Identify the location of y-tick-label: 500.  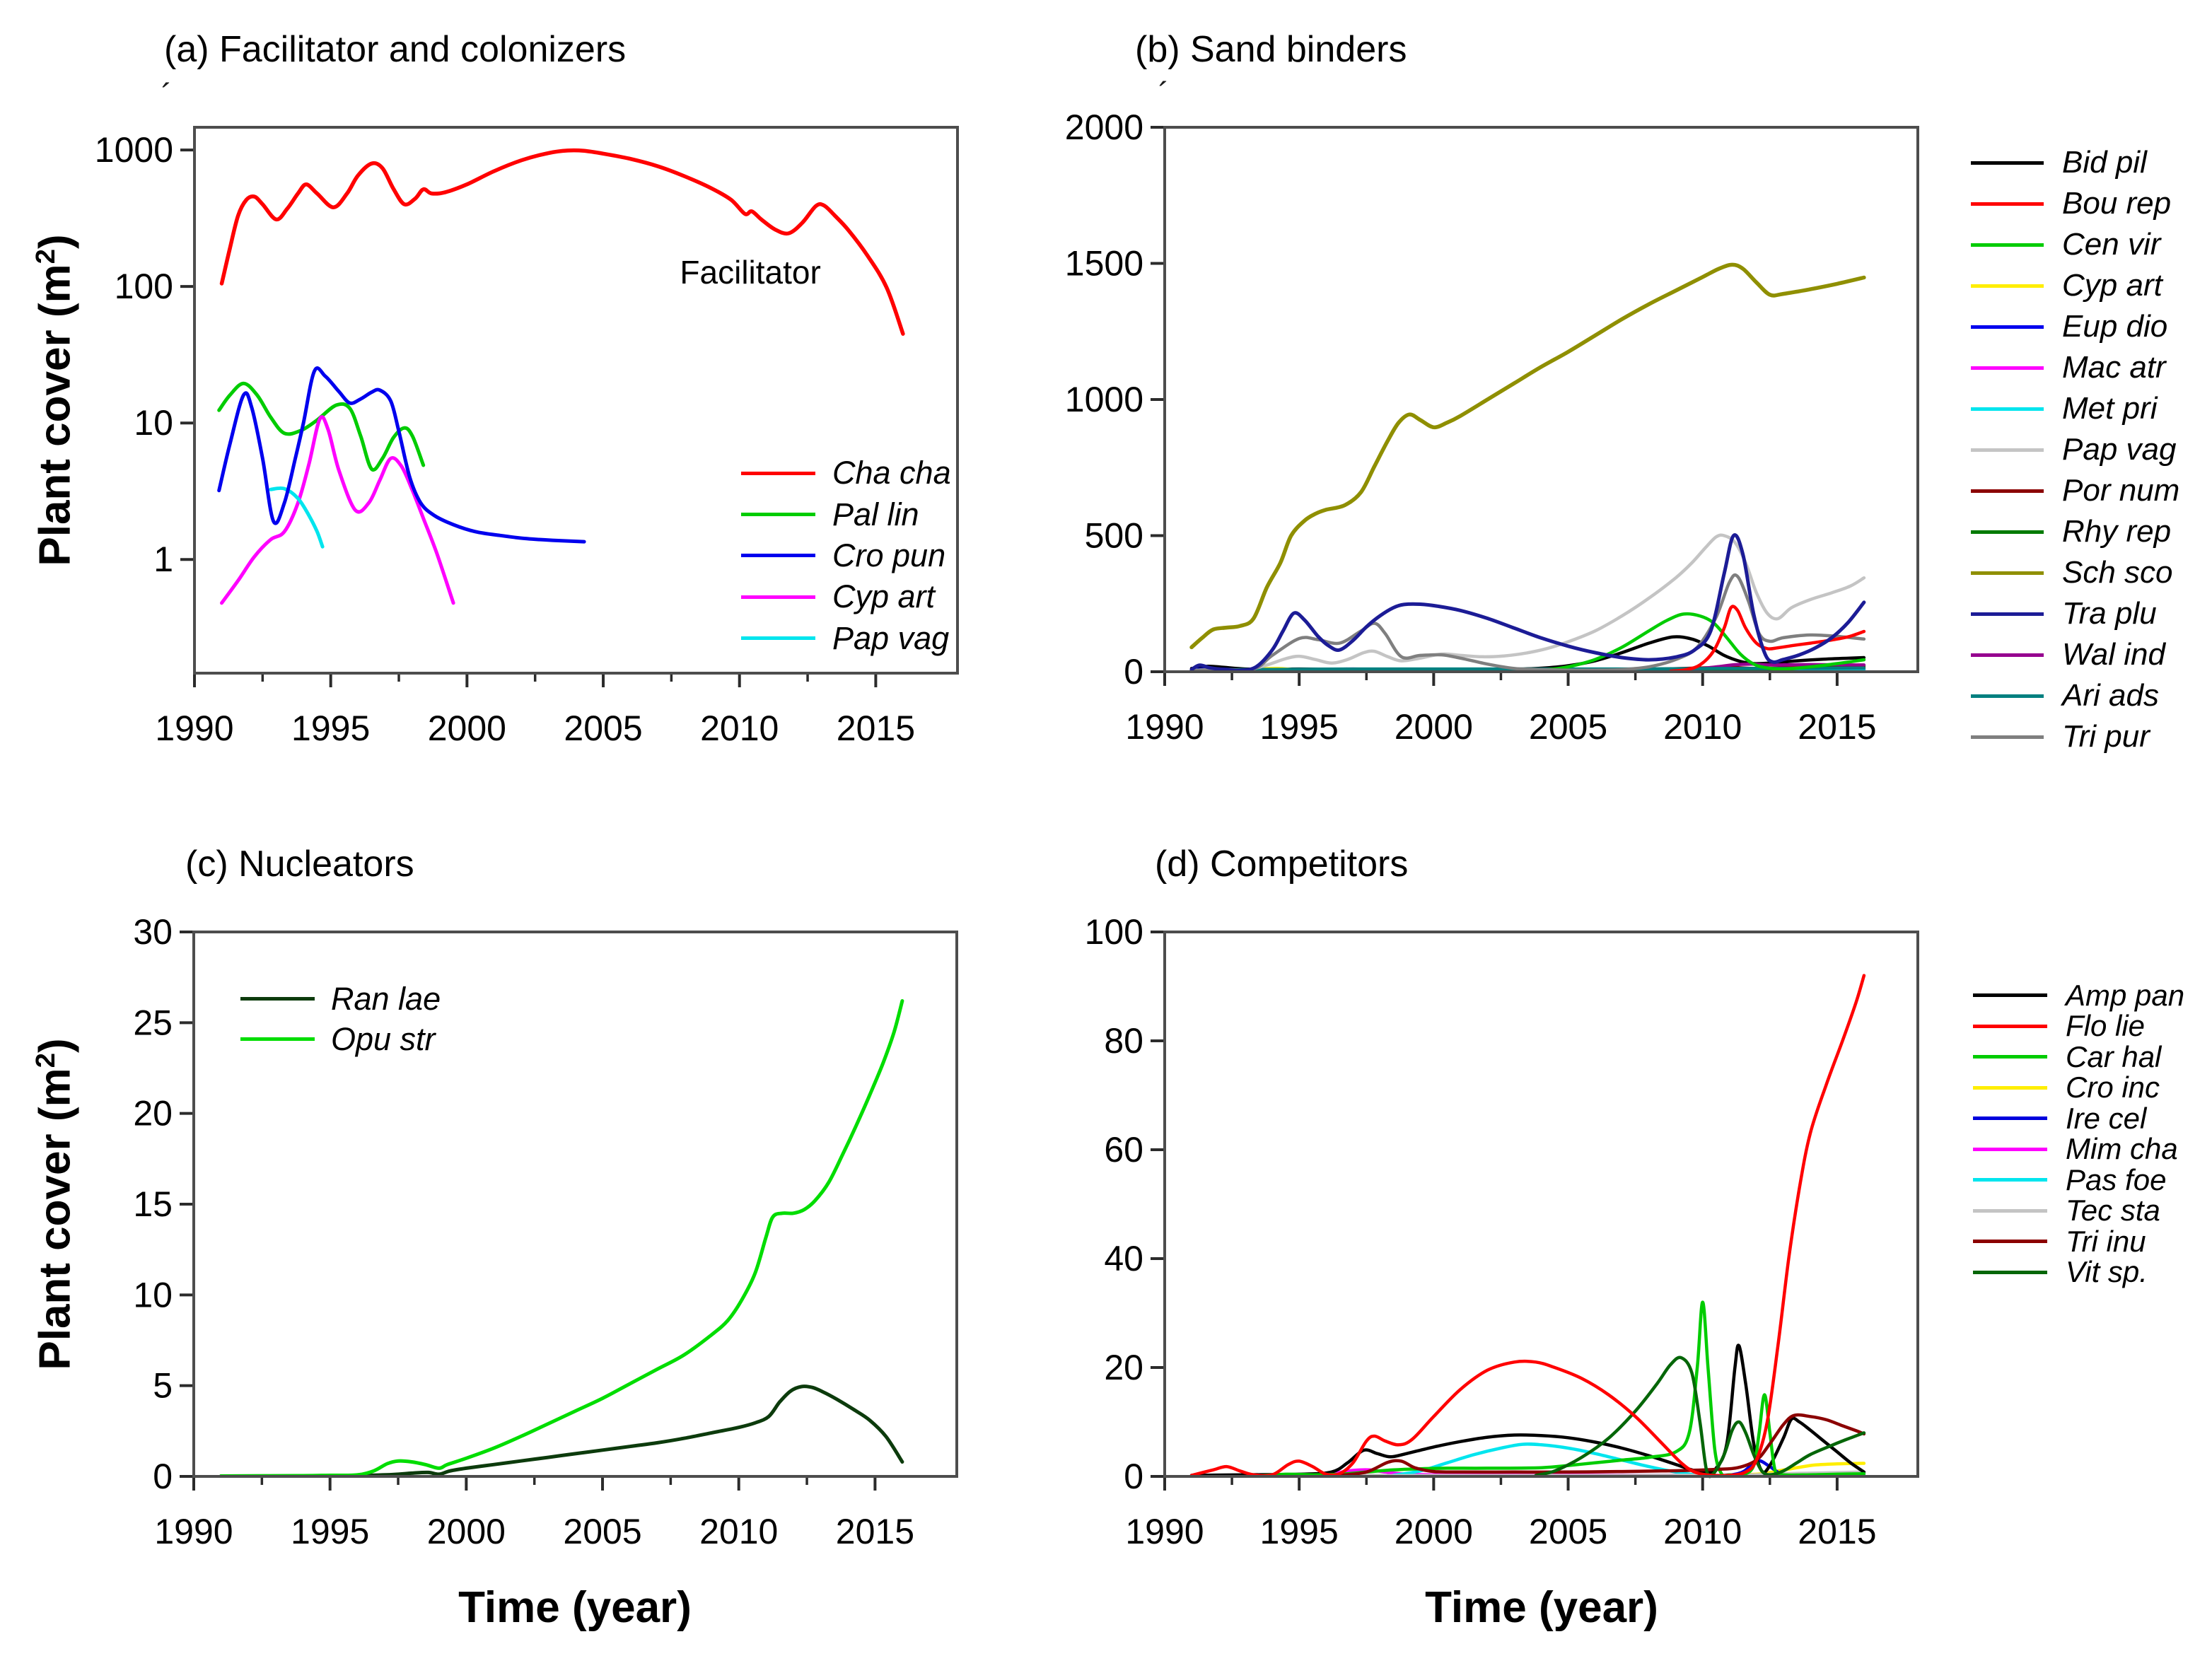
(1114, 536).